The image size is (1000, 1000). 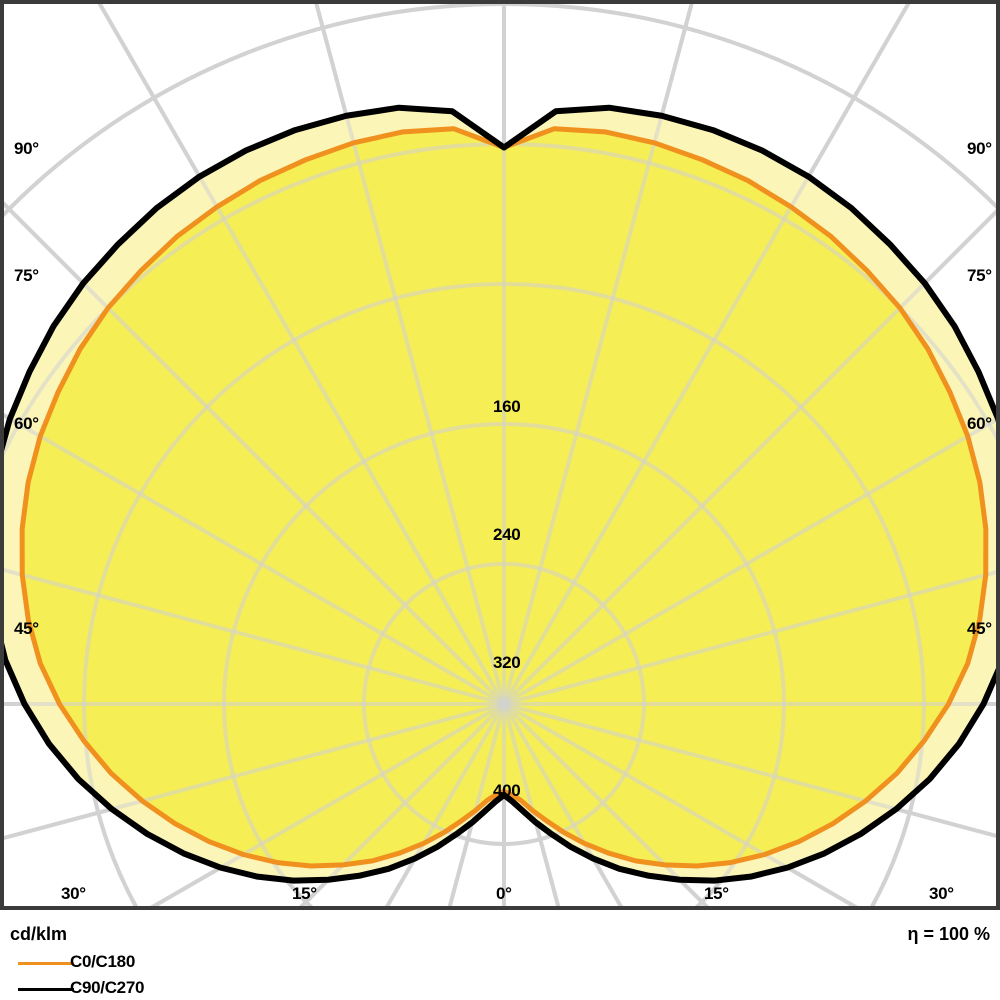 What do you see at coordinates (107, 987) in the screenshot?
I see `legend-label-c90-c270: C90/C270` at bounding box center [107, 987].